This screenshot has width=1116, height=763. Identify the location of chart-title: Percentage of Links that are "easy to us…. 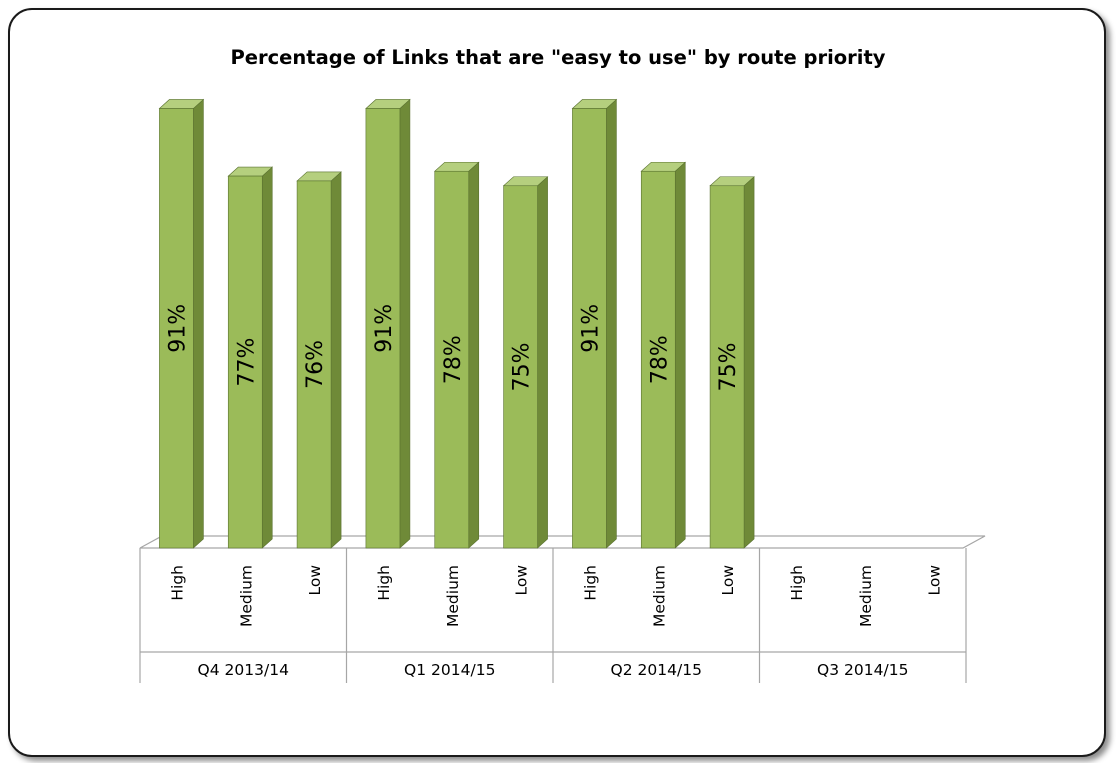
(557, 57).